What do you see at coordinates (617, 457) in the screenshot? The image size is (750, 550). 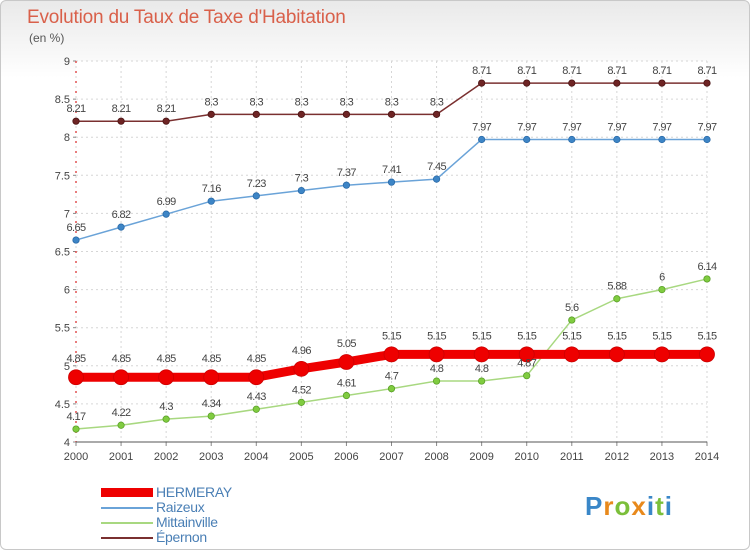 I see `x-tick-label: 2012` at bounding box center [617, 457].